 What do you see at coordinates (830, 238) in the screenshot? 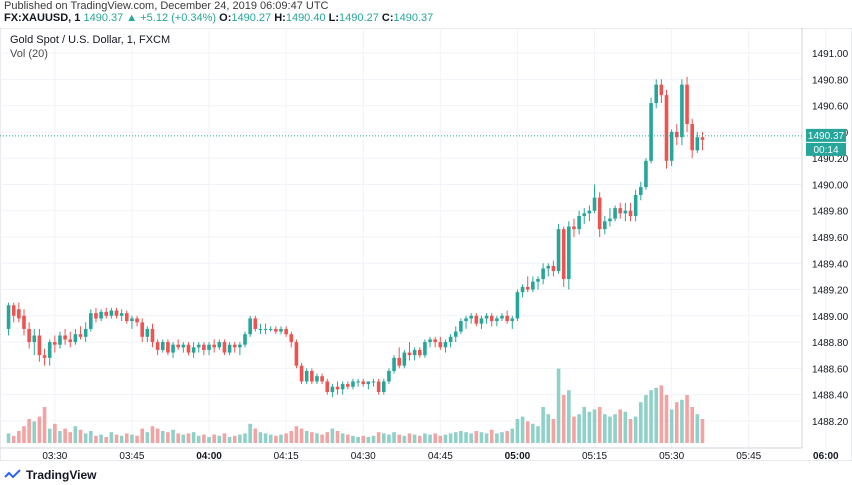
I see `price-tick-label: 1489.60` at bounding box center [830, 238].